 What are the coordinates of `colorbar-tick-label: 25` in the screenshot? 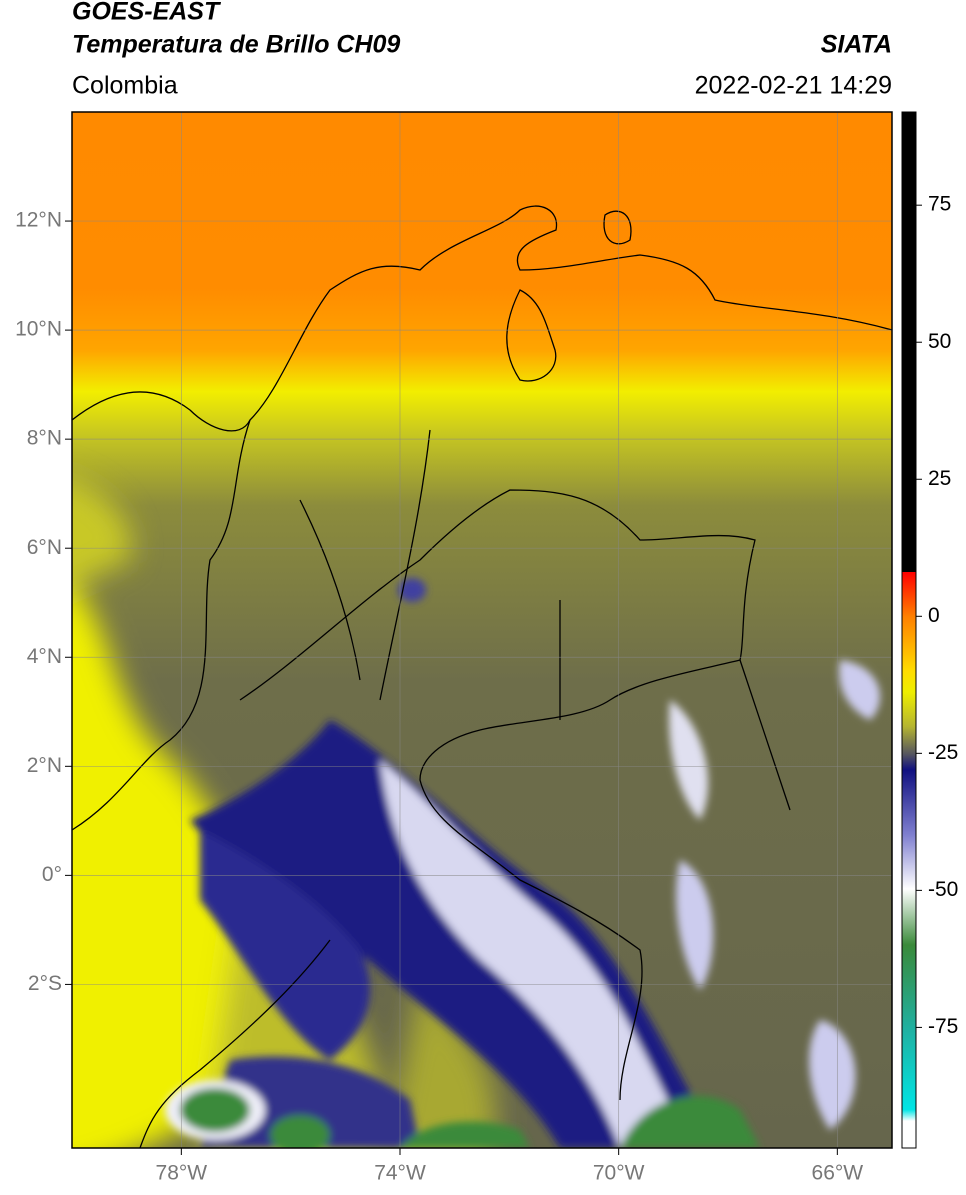 It's located at (939, 478).